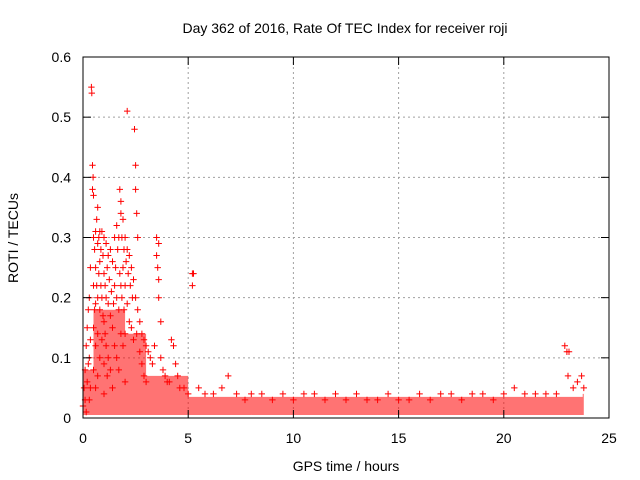  What do you see at coordinates (67, 418) in the screenshot?
I see `y-tick-label: 0` at bounding box center [67, 418].